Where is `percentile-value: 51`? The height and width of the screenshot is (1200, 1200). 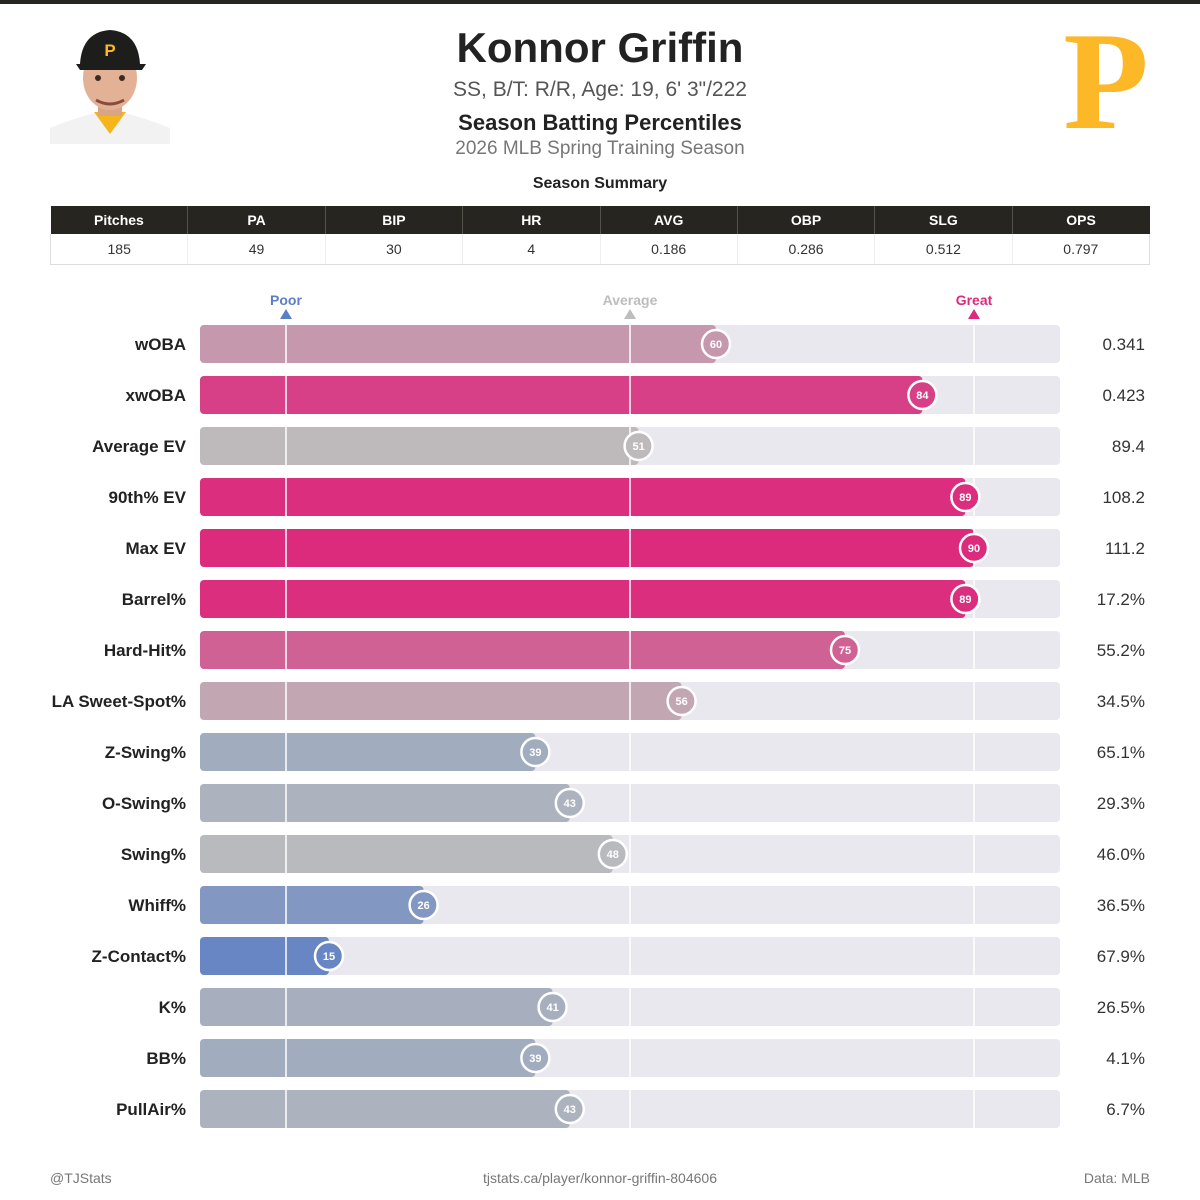 percentile-value: 51 is located at coordinates (638, 447).